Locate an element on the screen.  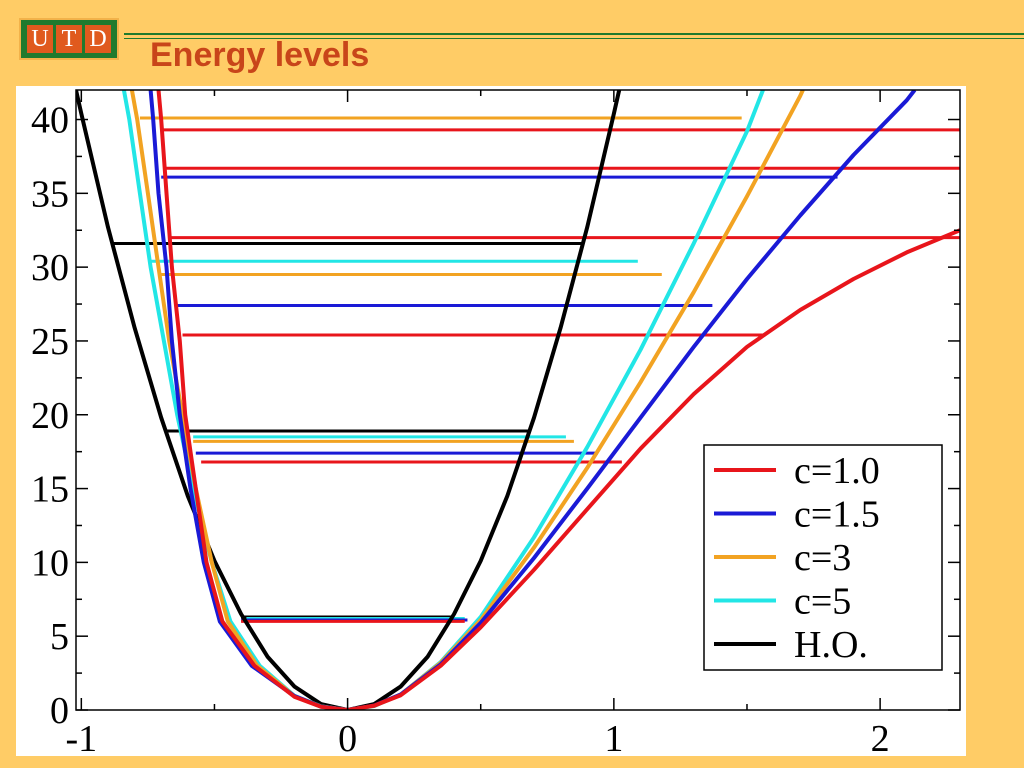
logo-letter-d: D is located at coordinates (98, 39).